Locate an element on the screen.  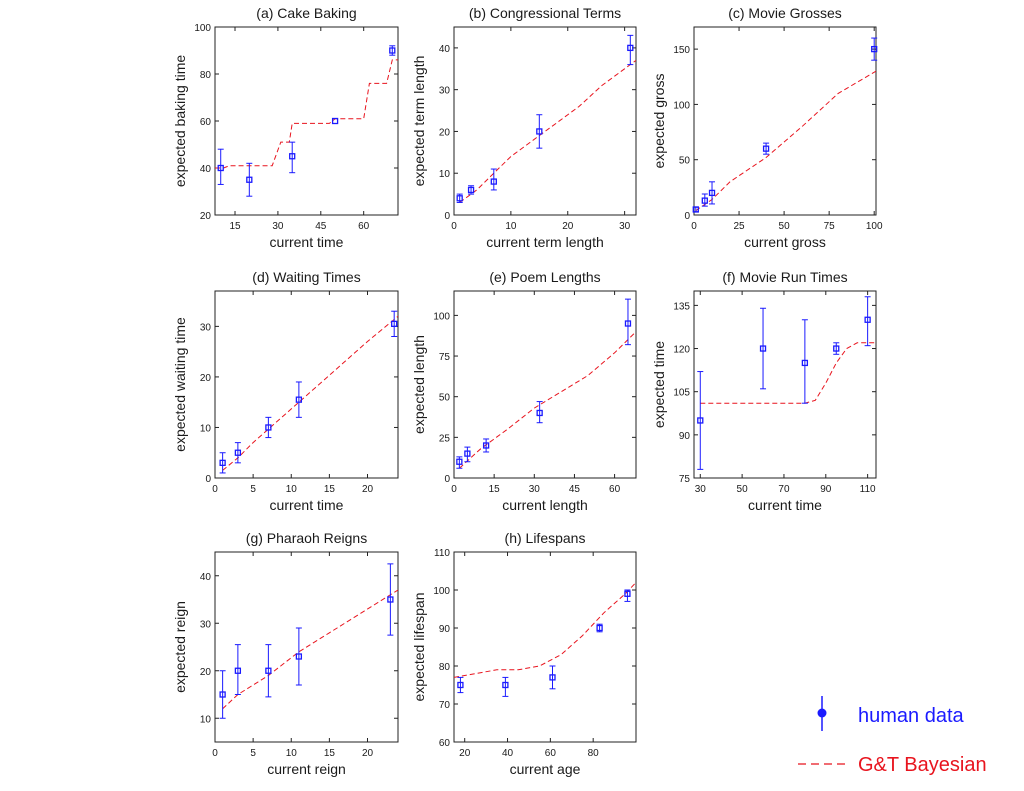
x-tick-label: 110 is located at coordinates (868, 489).